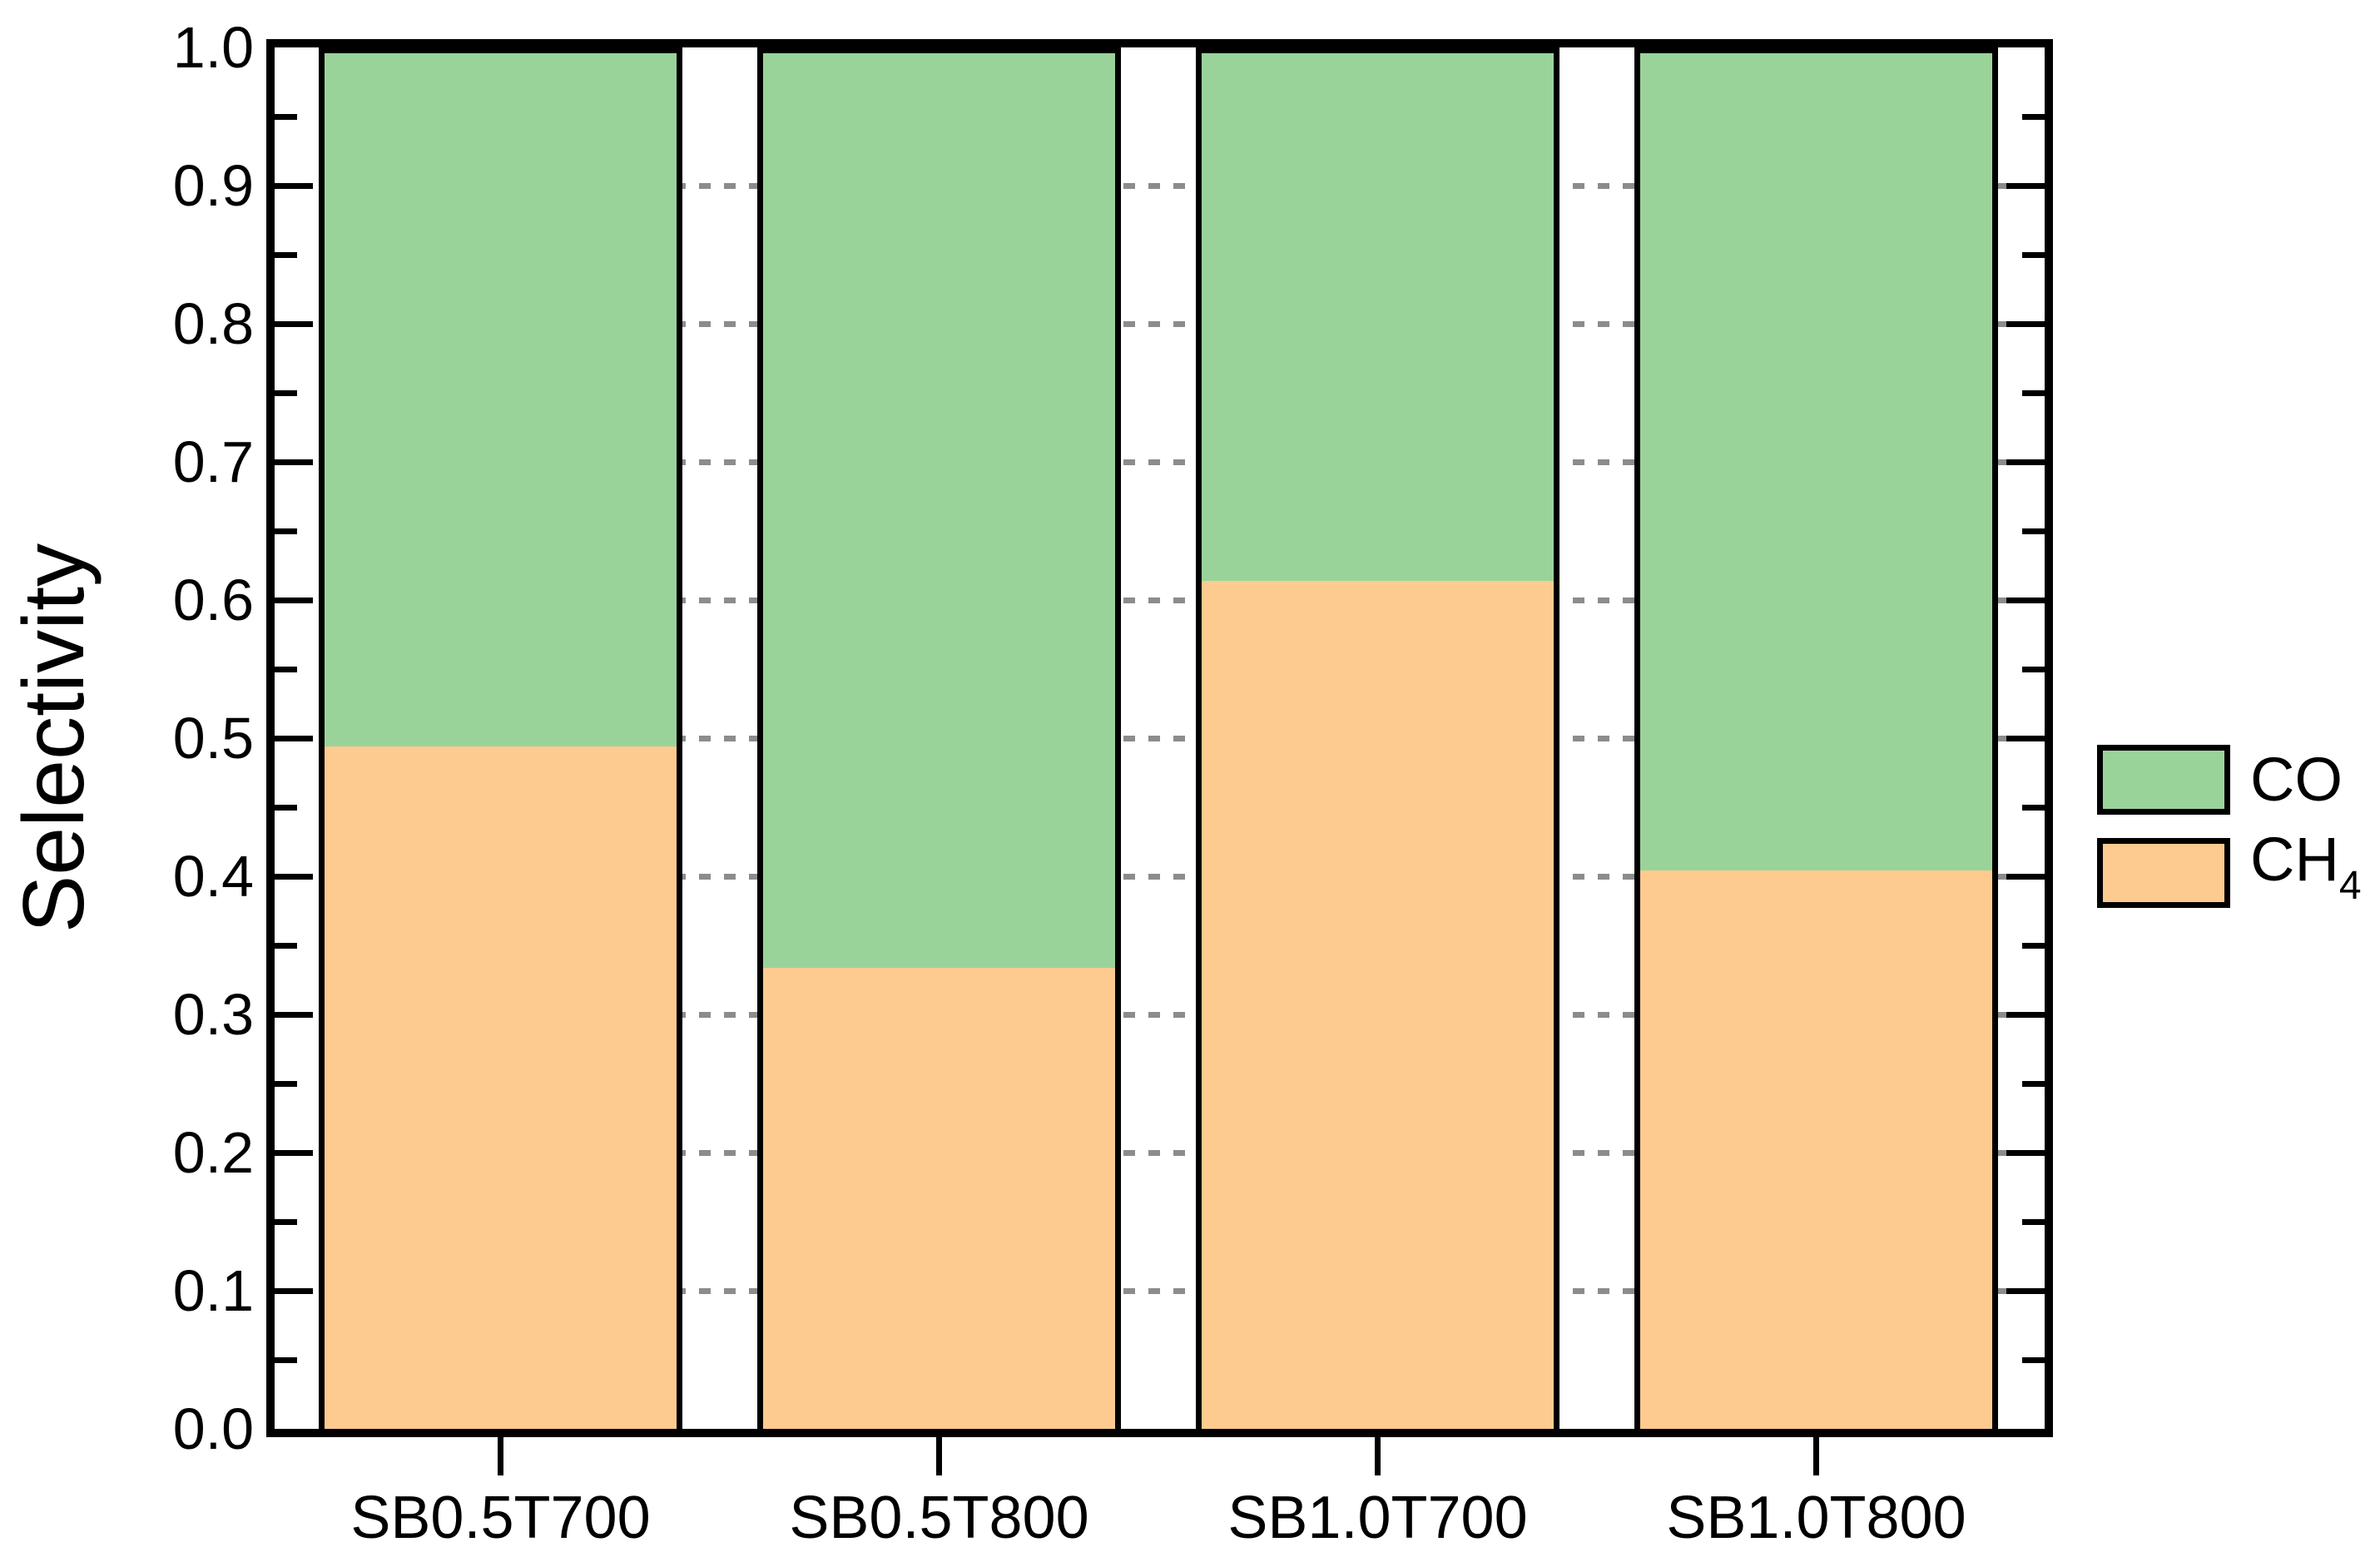 This screenshot has height=1562, width=2380. Describe the element at coordinates (294, 185) in the screenshot. I see `y-major-tick-left-0.9` at that location.